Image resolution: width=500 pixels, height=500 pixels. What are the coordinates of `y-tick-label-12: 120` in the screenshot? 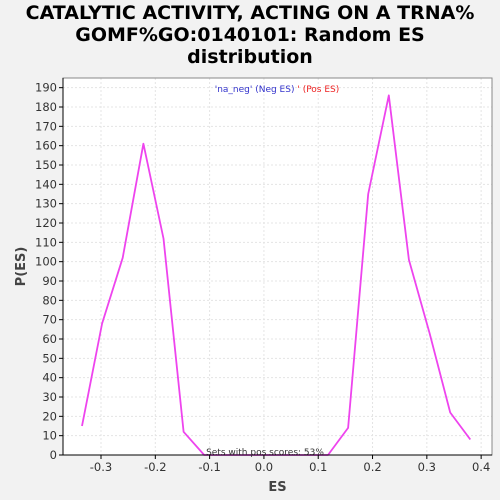 It's located at (46, 223).